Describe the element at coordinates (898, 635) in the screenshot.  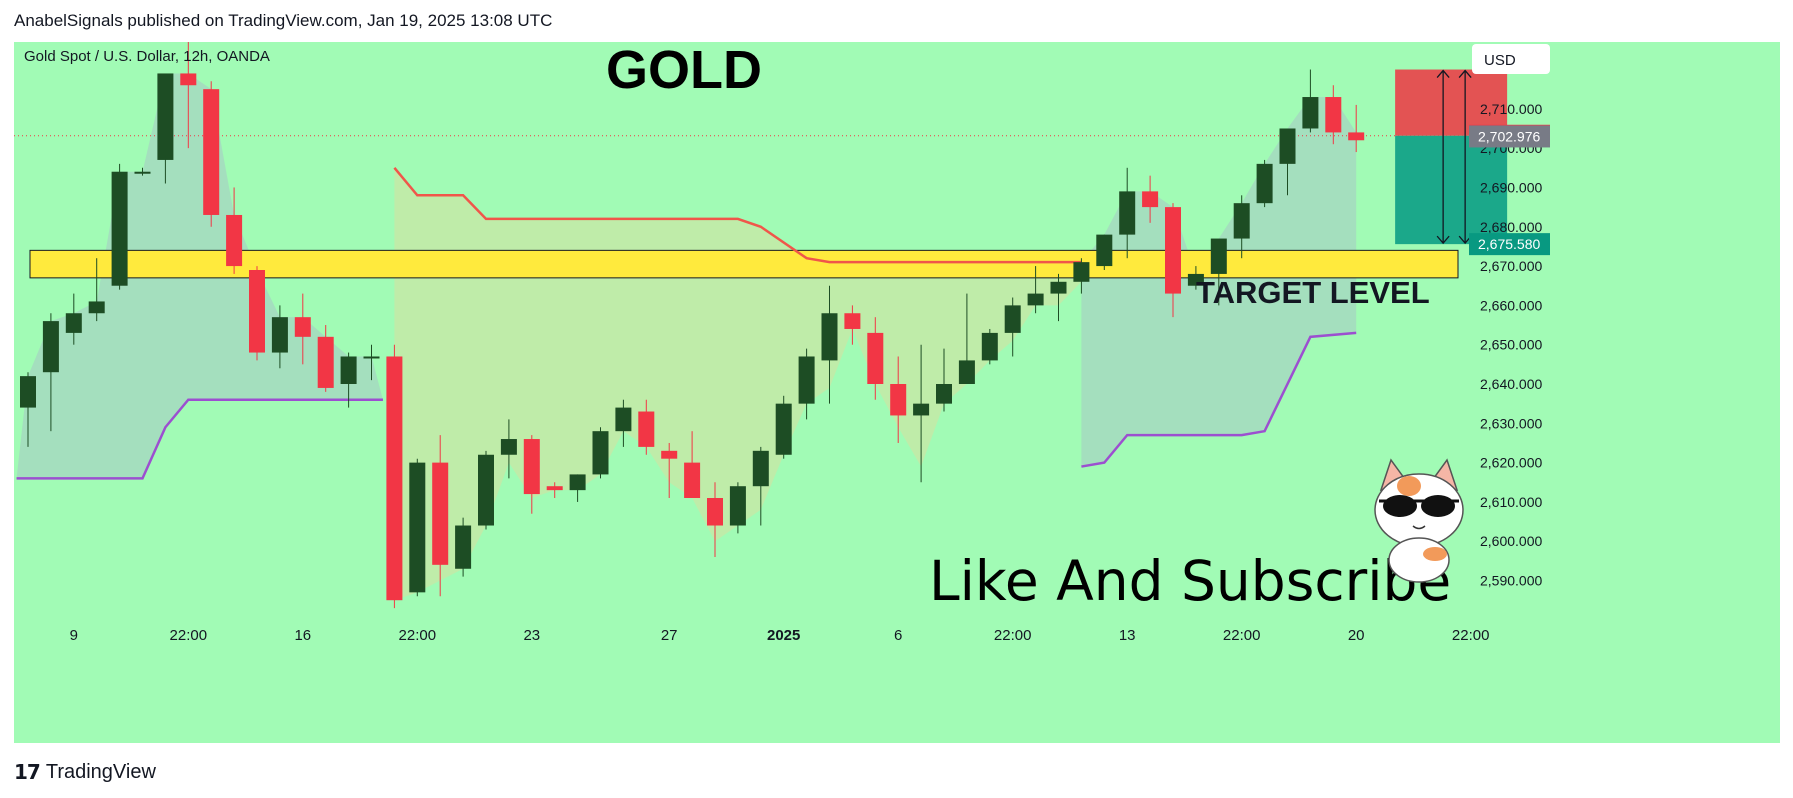
I see `x-tick-label: 6` at that location.